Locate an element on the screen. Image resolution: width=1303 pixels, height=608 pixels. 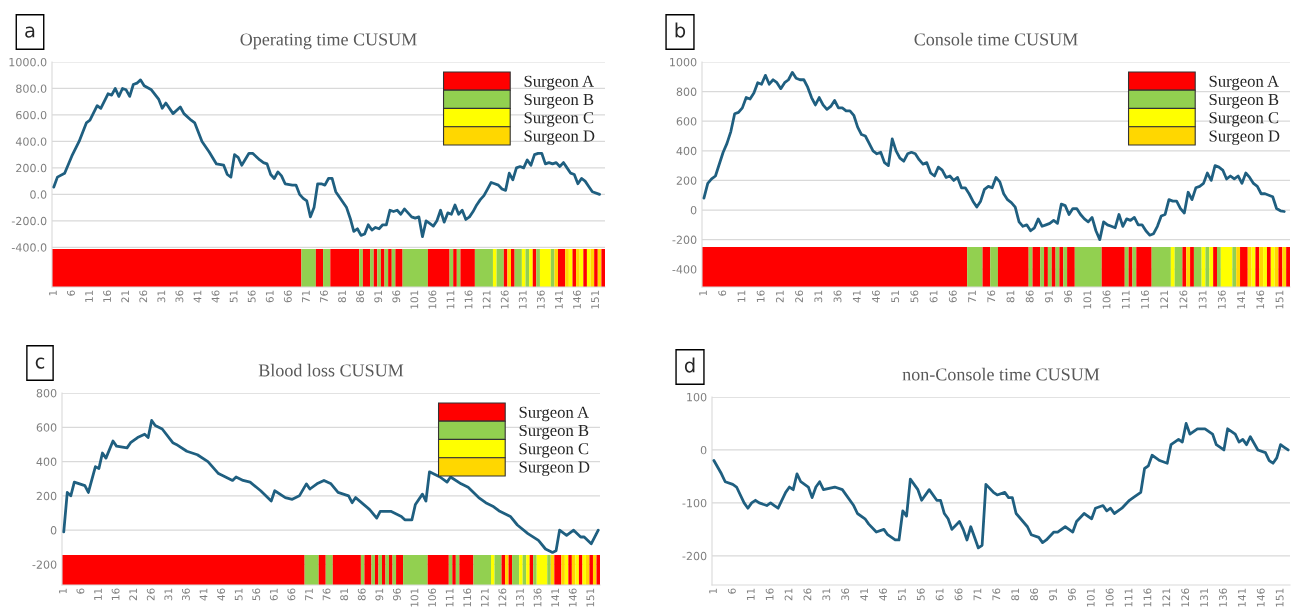
y-tick-label: -200.0 is located at coordinates (29, 221).